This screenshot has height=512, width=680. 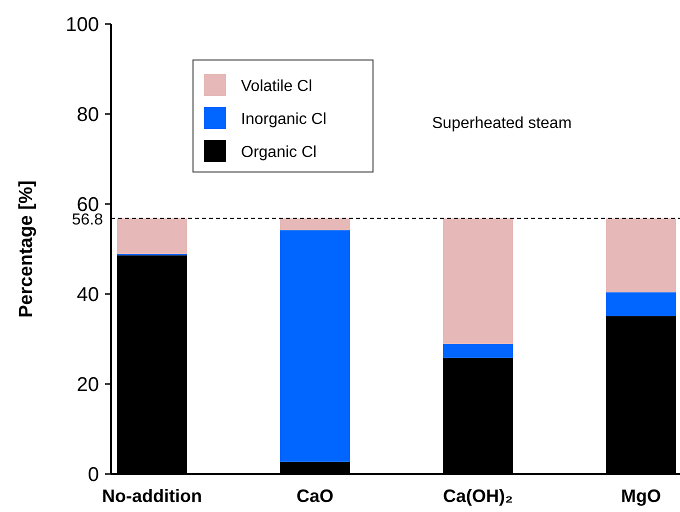 I want to click on y-tick-label: 20, so click(x=87, y=385).